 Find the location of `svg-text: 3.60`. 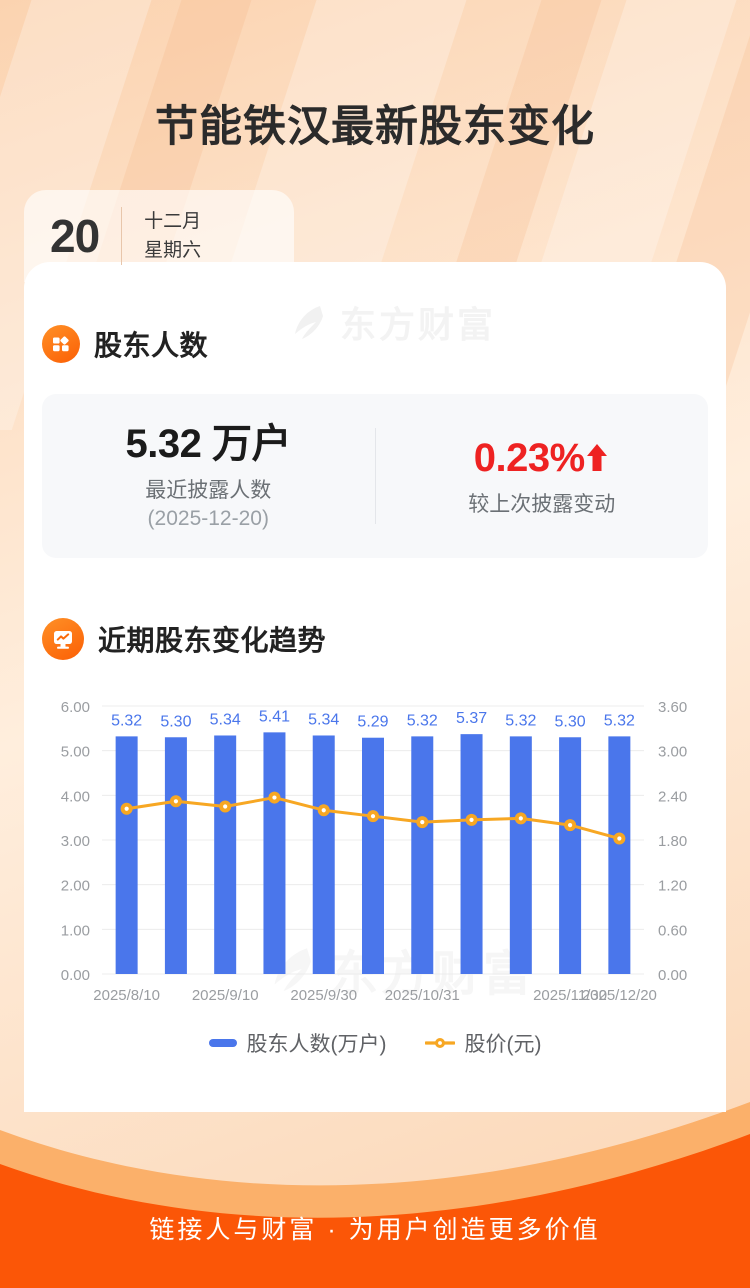

svg-text: 3.60 is located at coordinates (672, 707).